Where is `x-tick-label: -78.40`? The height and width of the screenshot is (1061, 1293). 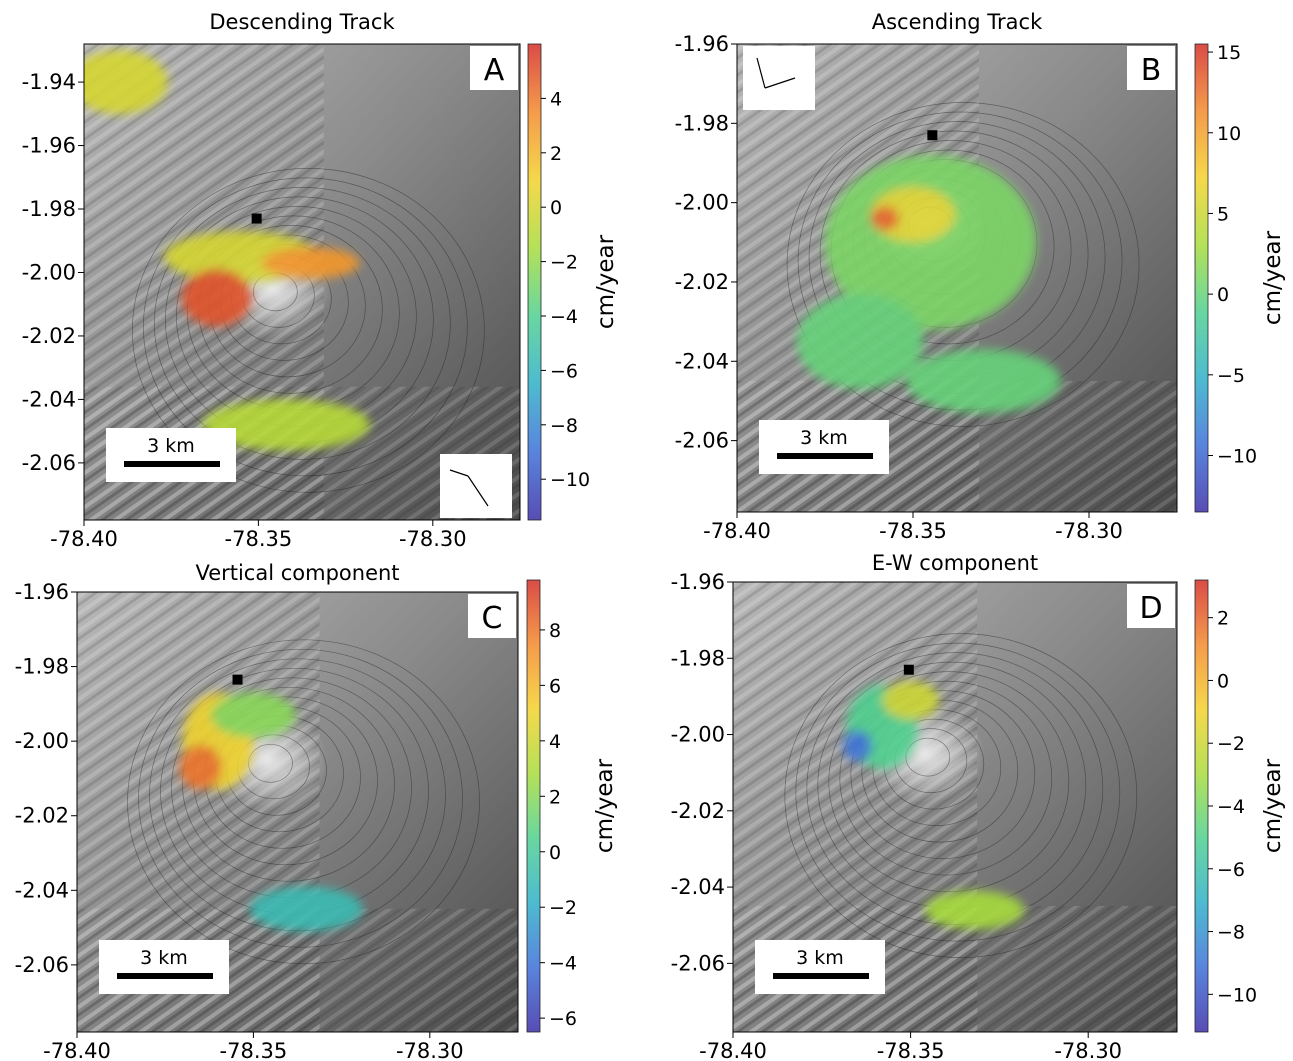
x-tick-label: -78.40 is located at coordinates (84, 539).